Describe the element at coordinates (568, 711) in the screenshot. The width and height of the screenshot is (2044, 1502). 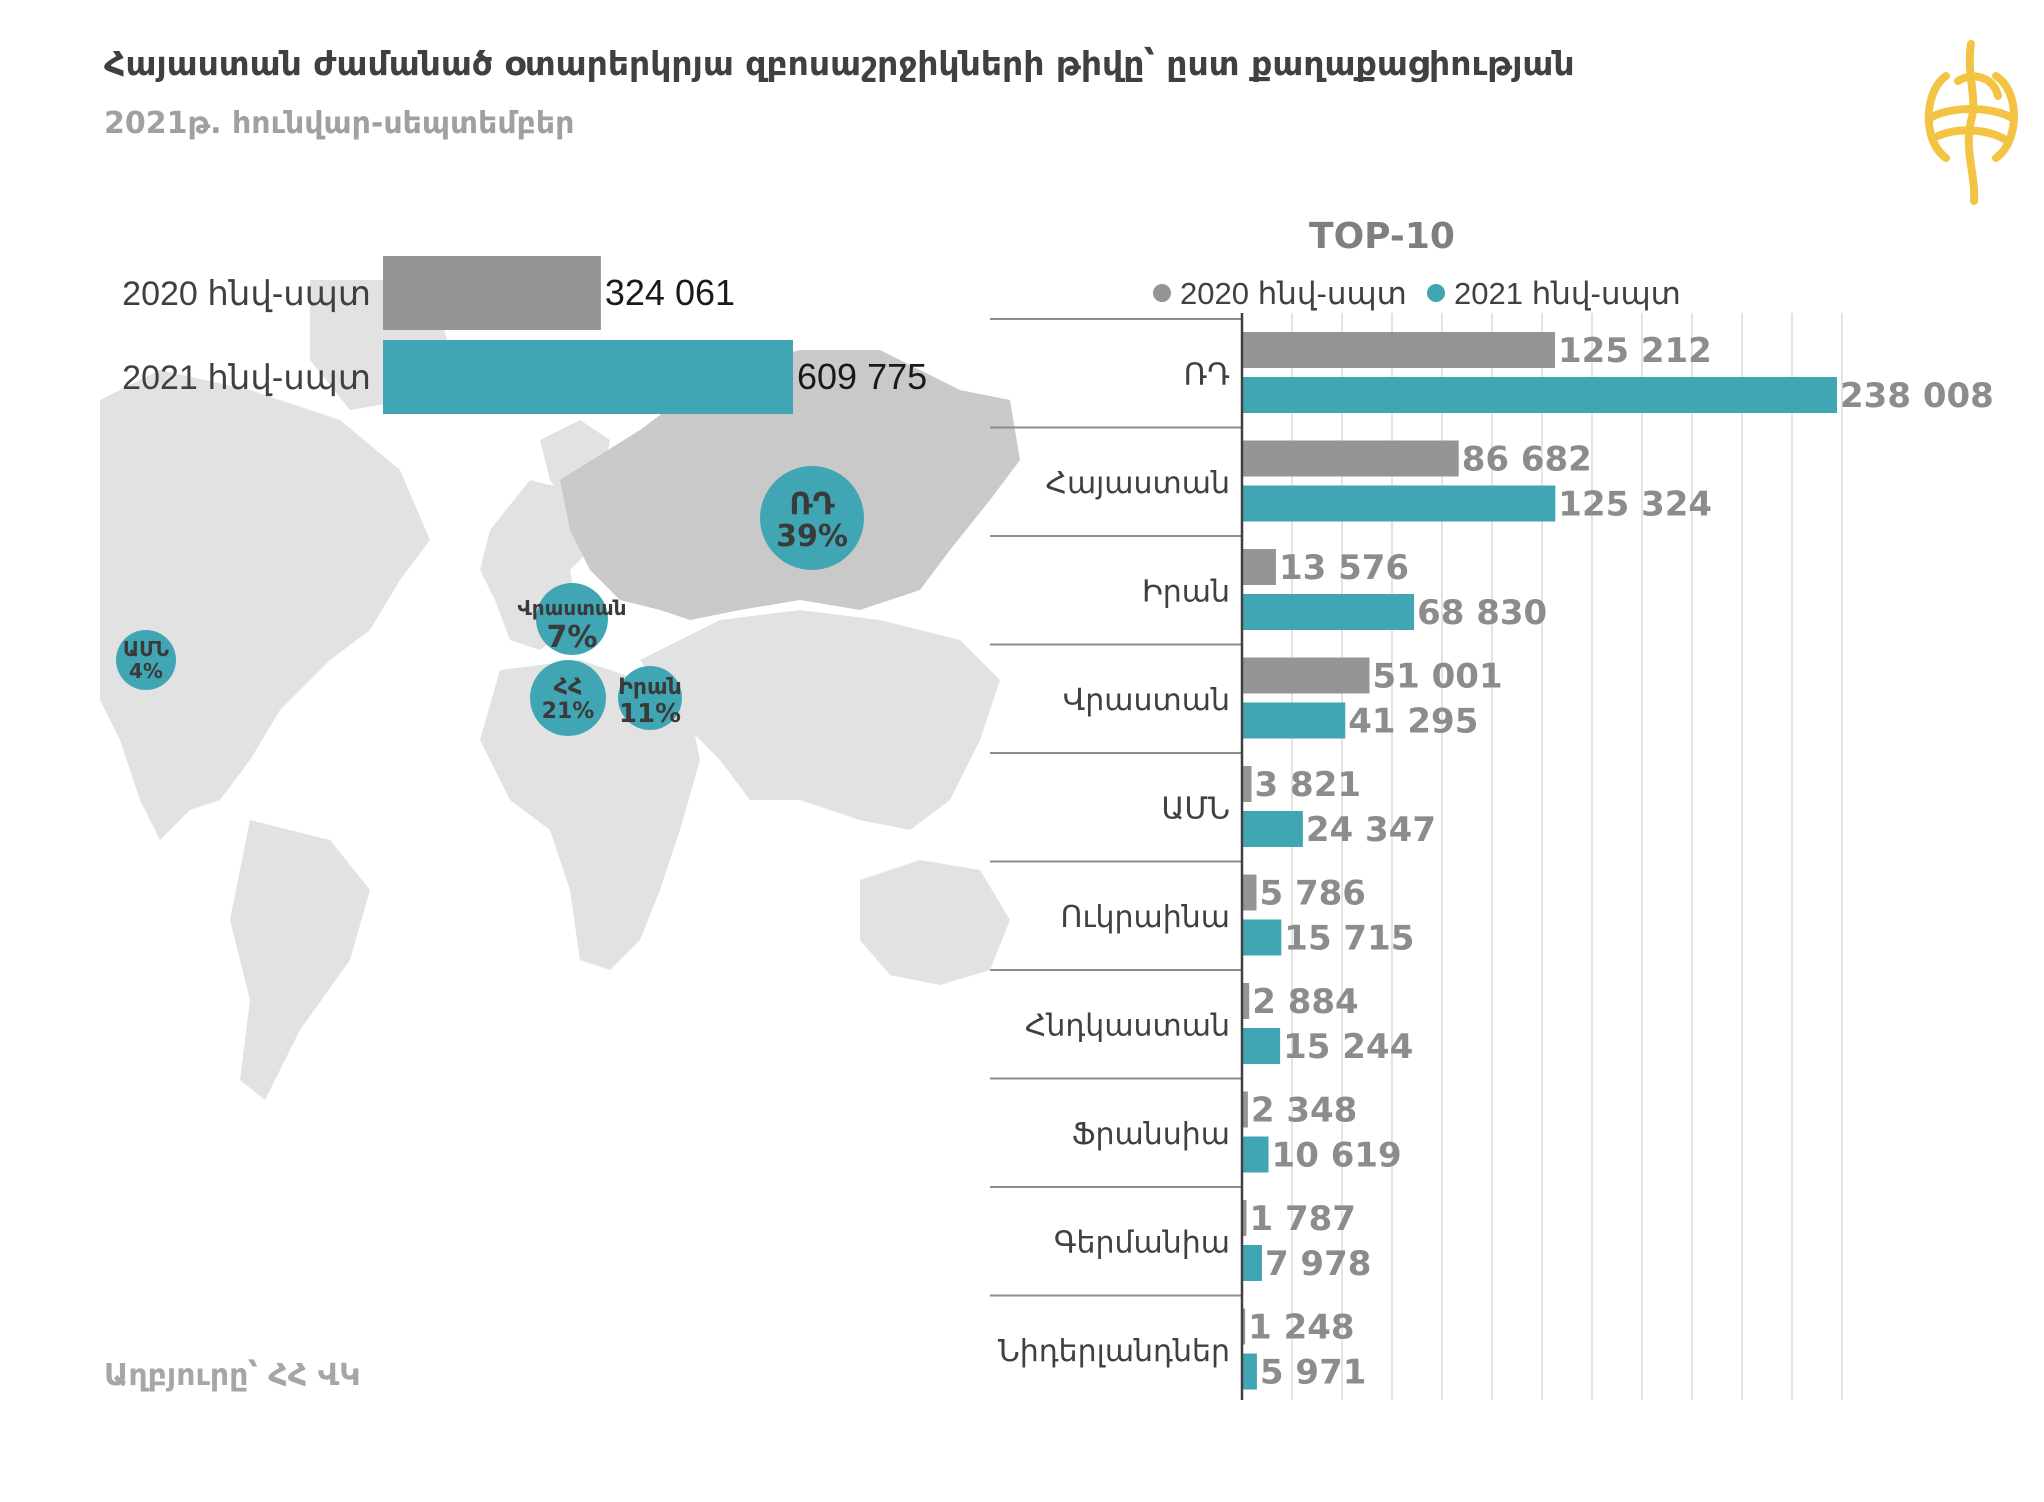
I see `map-bubble-pct: 21%` at that location.